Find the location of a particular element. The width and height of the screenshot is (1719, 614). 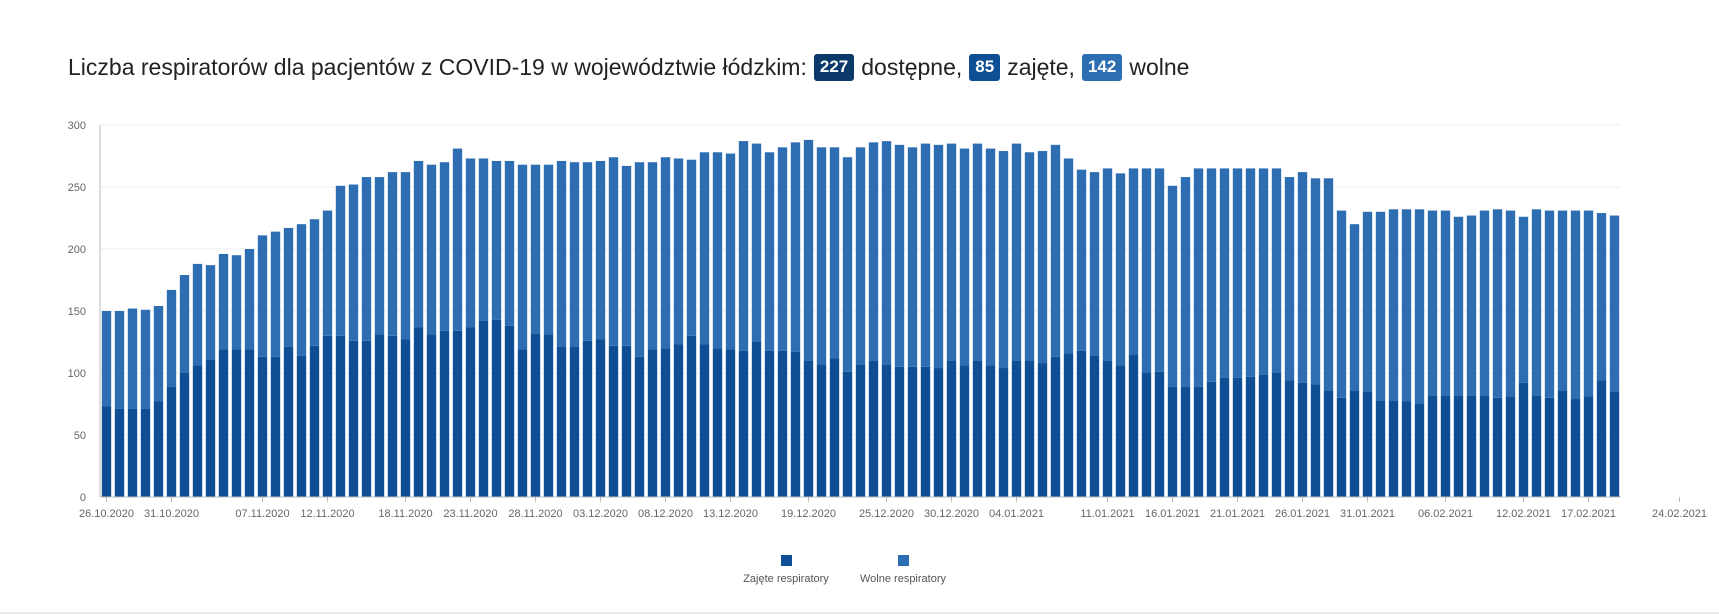

legend-swatch-free is located at coordinates (903, 560).